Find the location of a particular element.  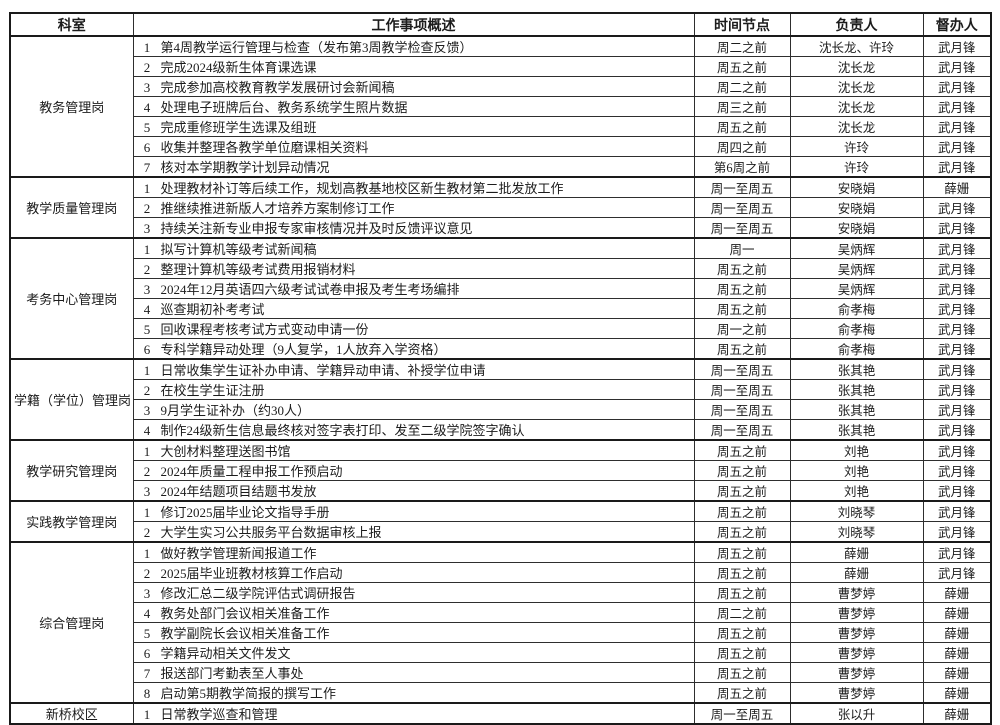

time-cell: 第6周之前 is located at coordinates (742, 167).